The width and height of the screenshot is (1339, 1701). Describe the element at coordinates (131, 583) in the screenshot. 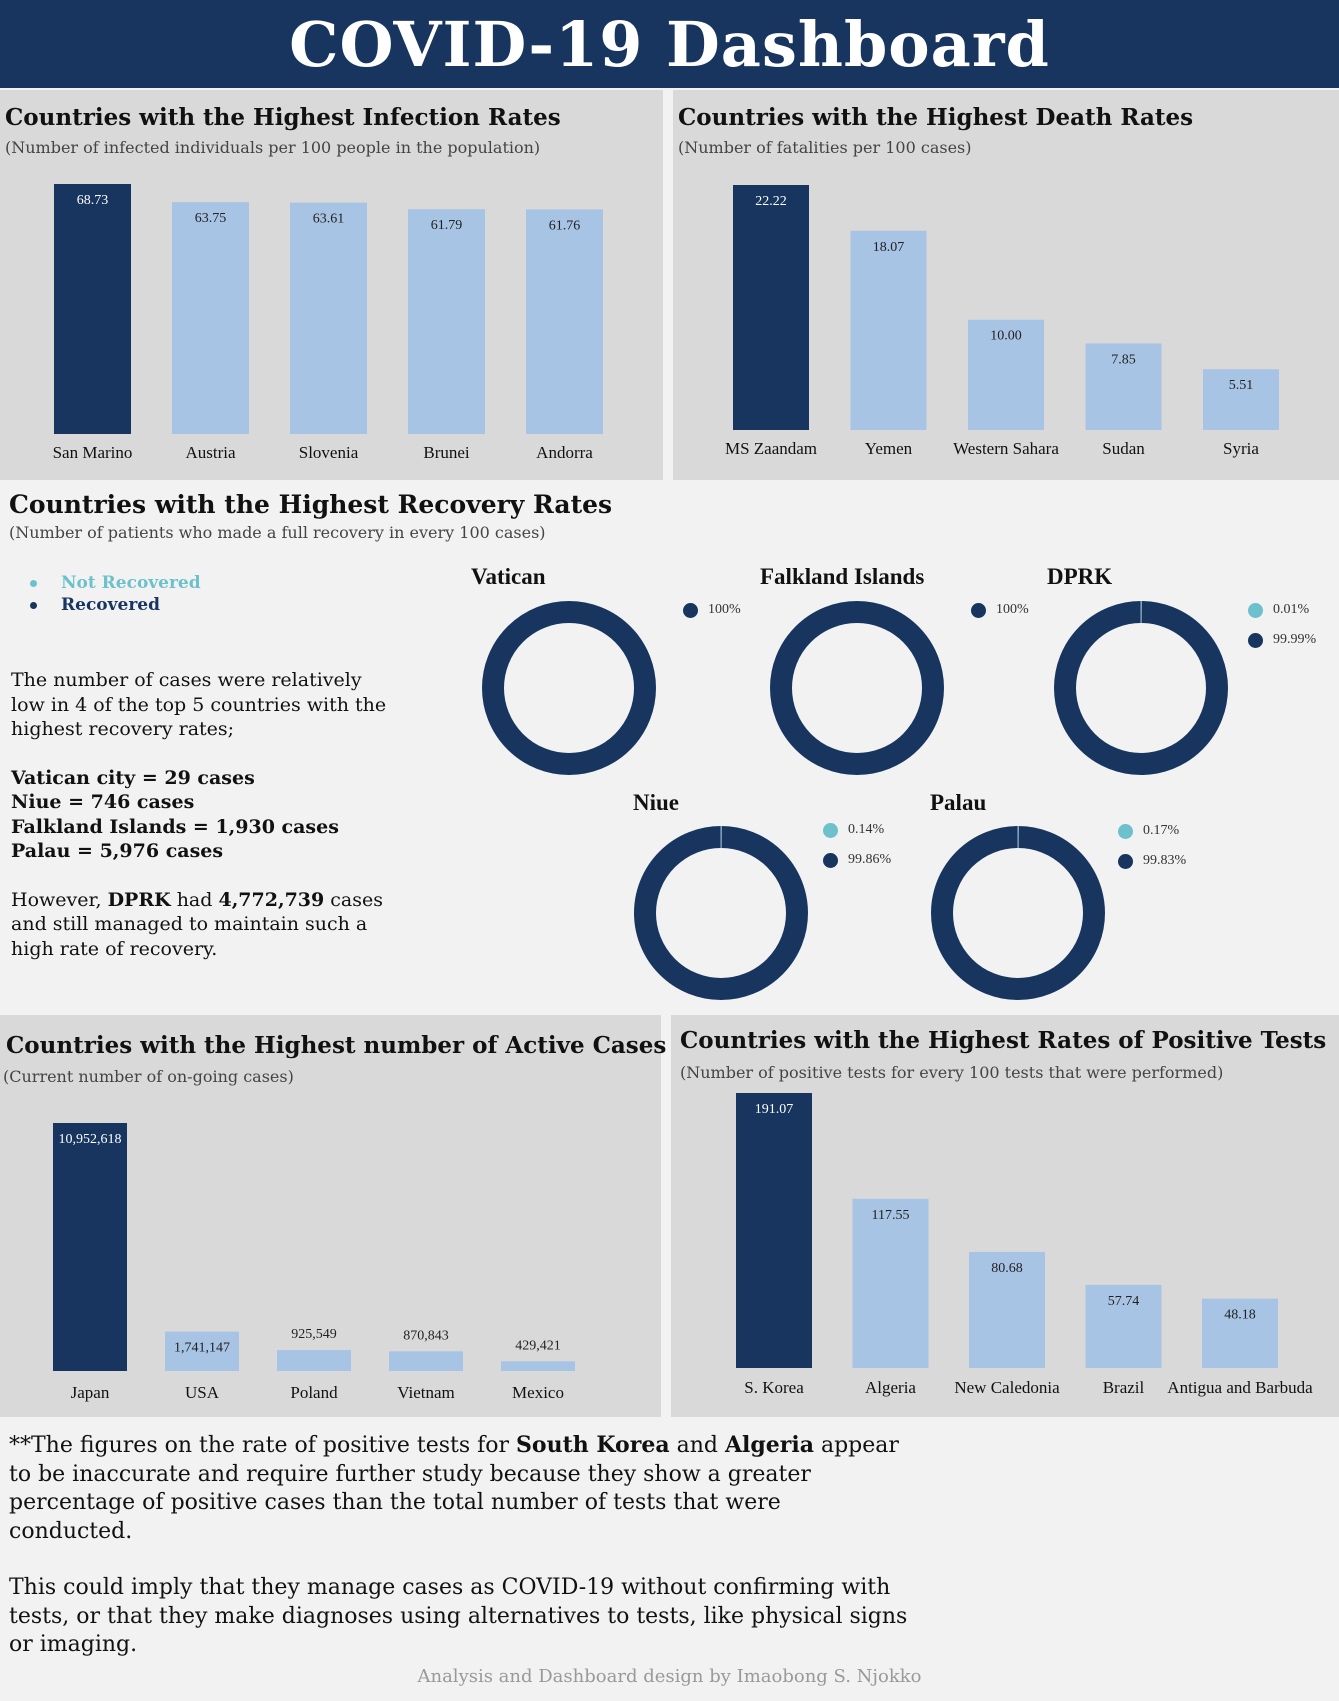

I see `legend-not-recovered-label: Not Recovered` at that location.